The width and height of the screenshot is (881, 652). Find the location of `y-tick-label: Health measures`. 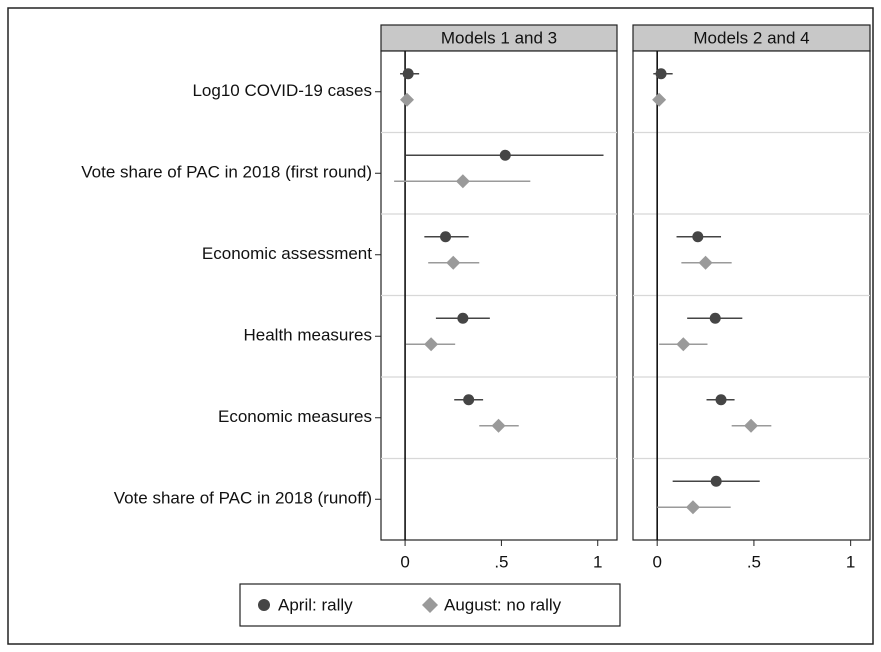

y-tick-label: Health measures is located at coordinates (307, 335).